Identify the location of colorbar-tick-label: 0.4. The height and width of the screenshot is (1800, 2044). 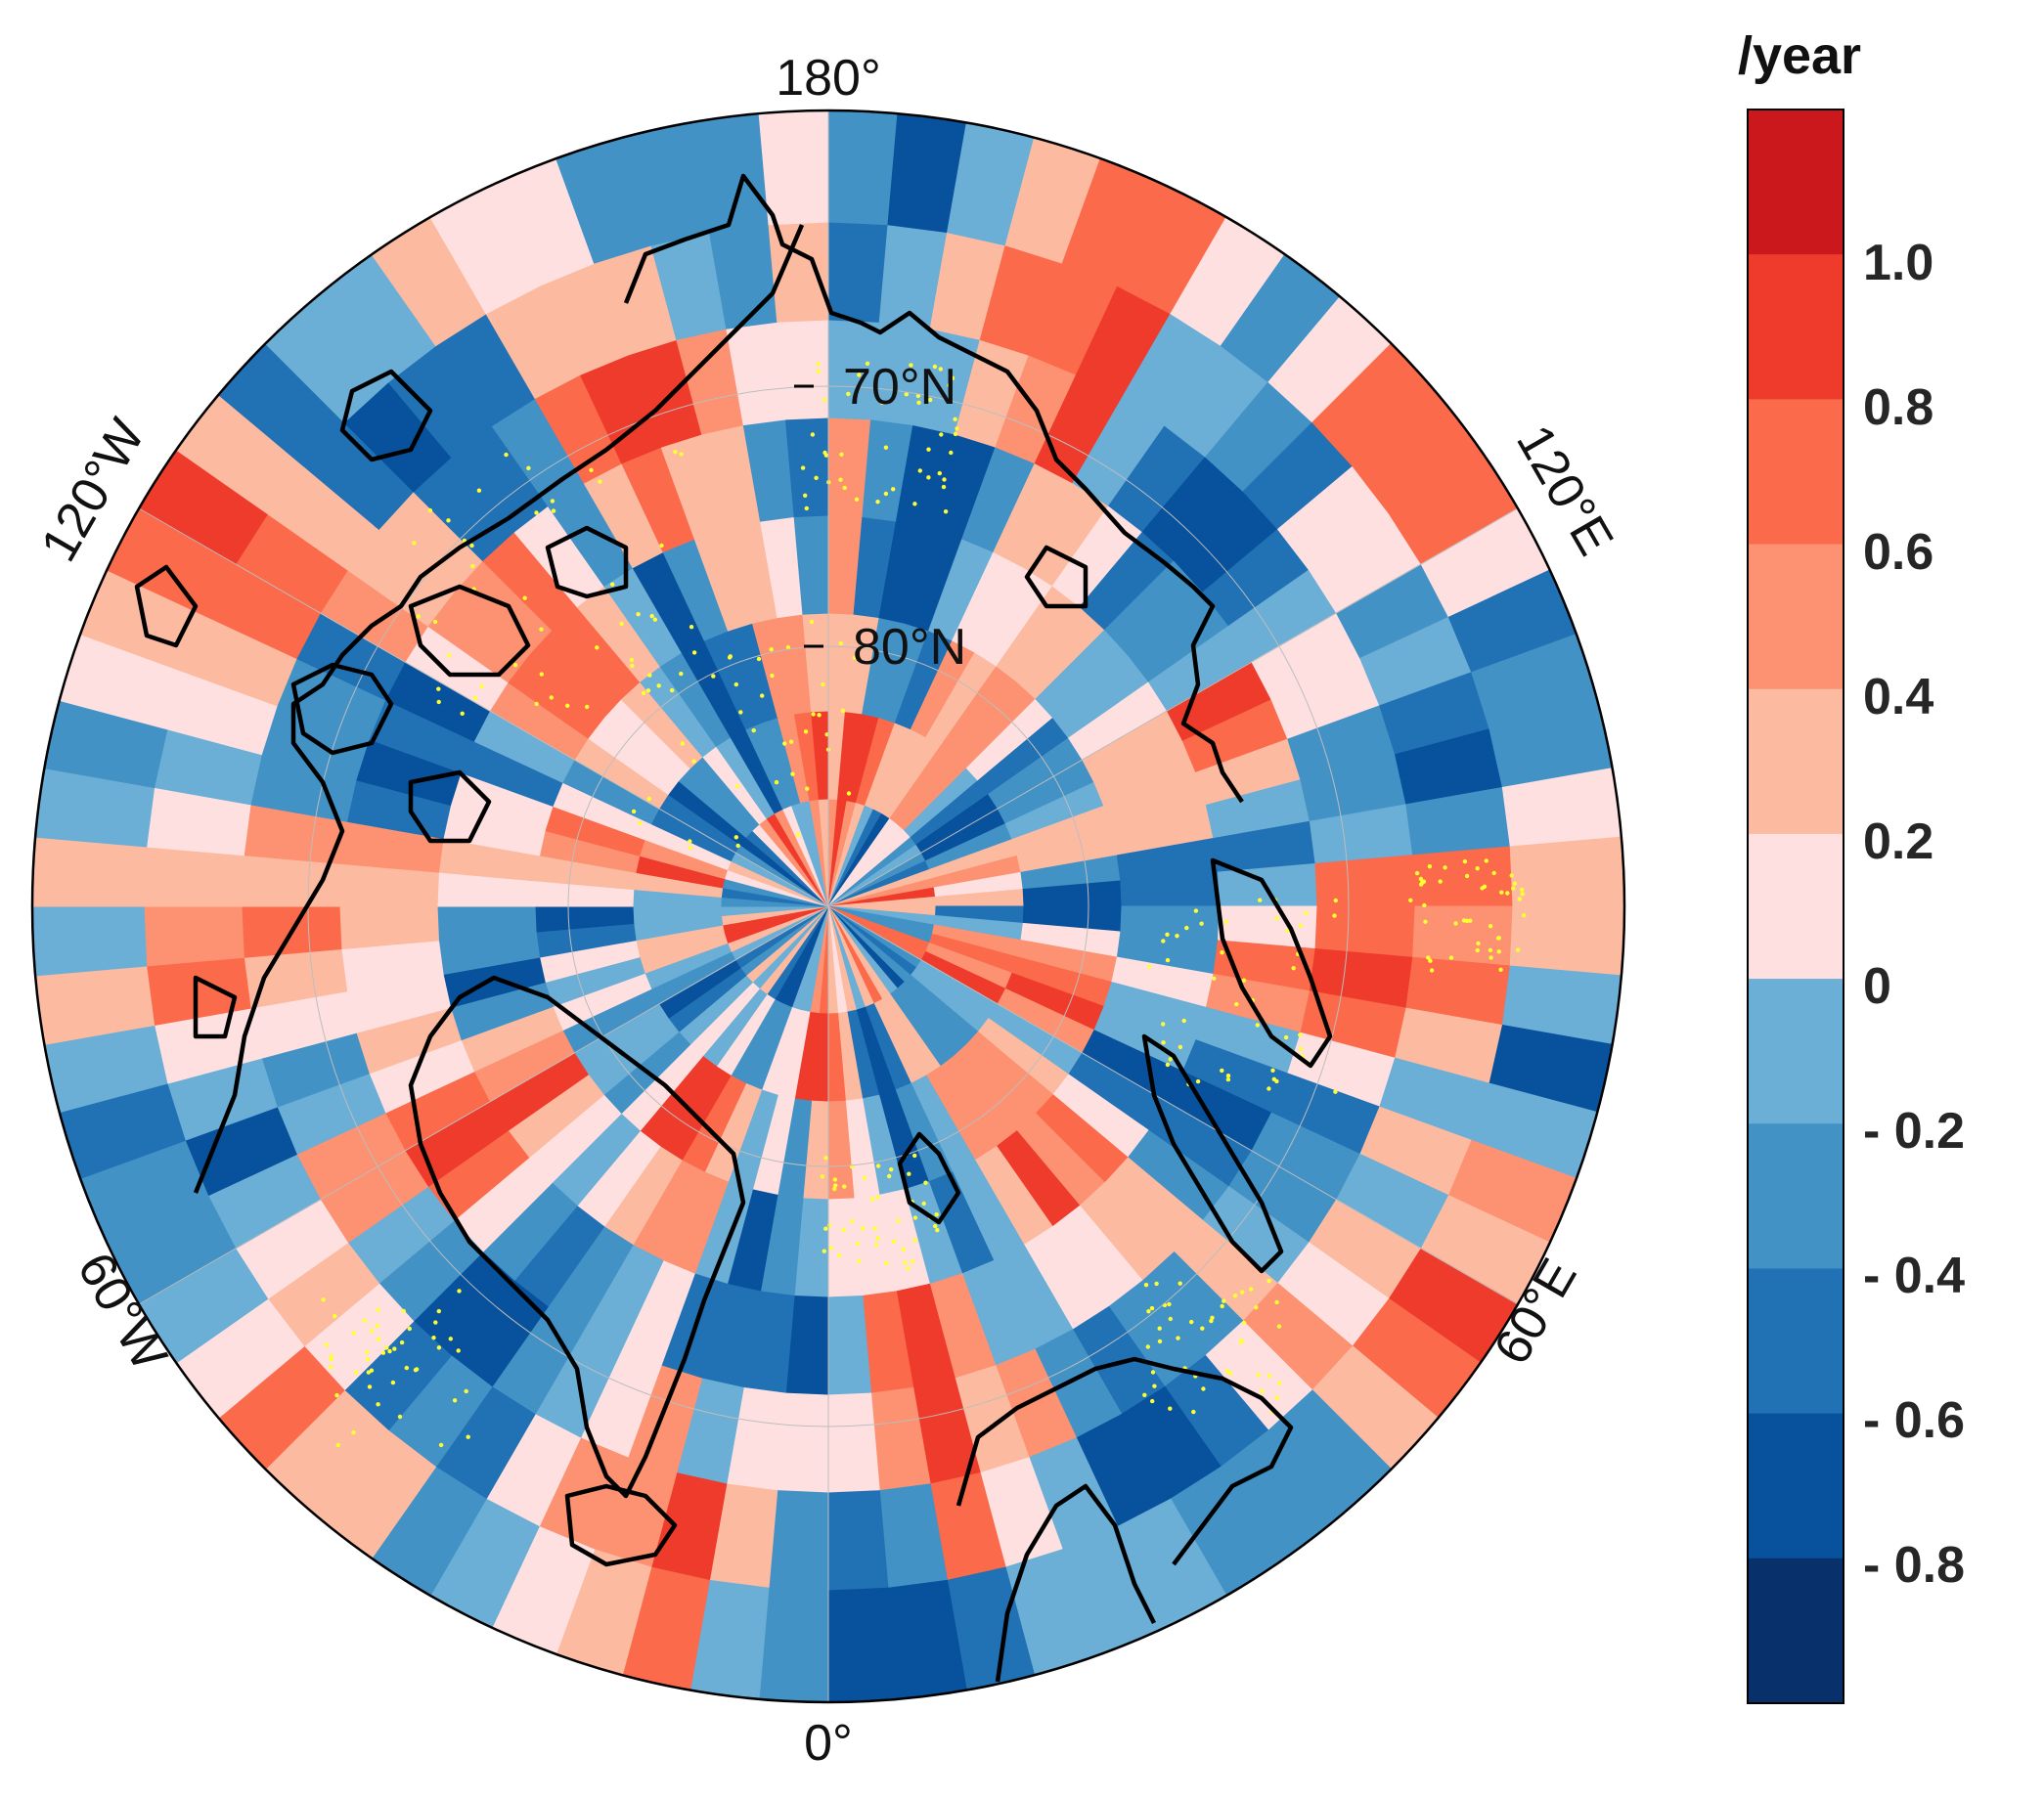
(1898, 697).